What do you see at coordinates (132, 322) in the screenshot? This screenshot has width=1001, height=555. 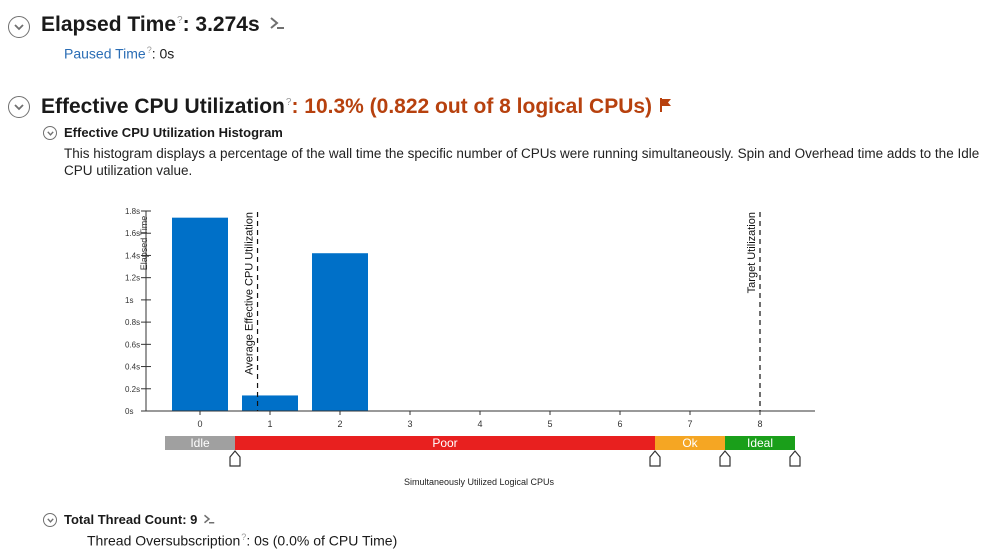 I see `y-tick-label: 0.8s` at bounding box center [132, 322].